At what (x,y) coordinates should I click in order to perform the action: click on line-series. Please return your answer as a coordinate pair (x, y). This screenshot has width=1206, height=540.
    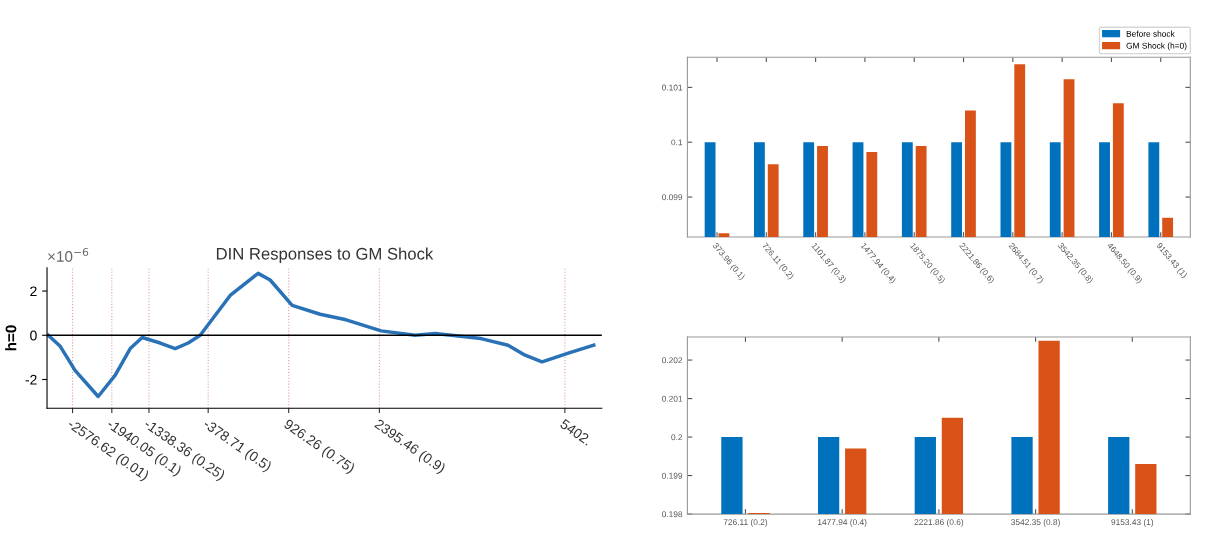
    Looking at the image, I should click on (321, 335).